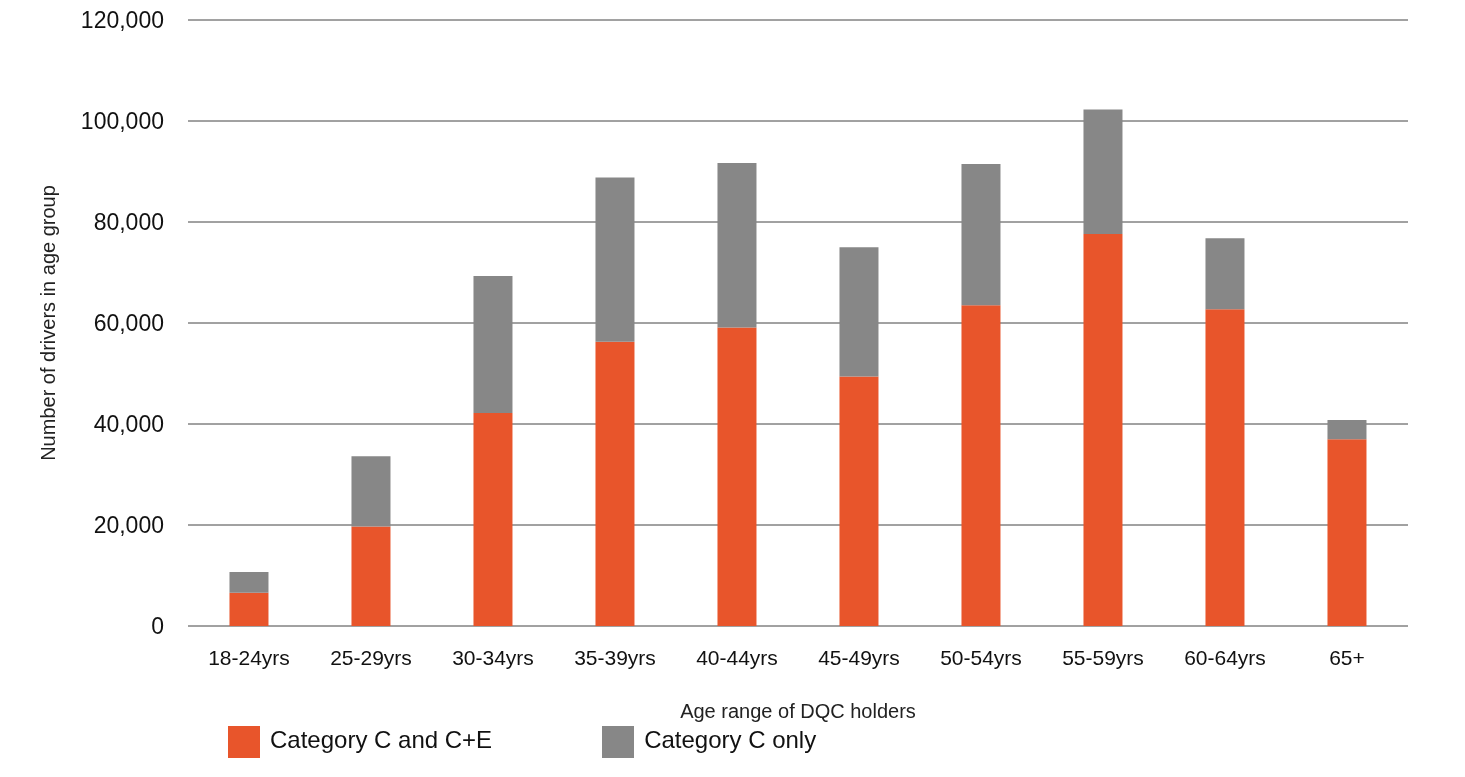  What do you see at coordinates (122, 20) in the screenshot?
I see `y-tick-label: 120,000` at bounding box center [122, 20].